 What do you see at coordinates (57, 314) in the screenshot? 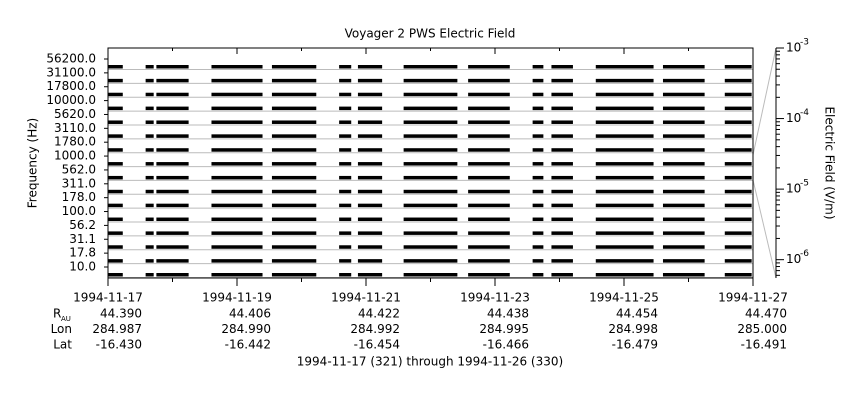
I see `ephemeris-label: R` at bounding box center [57, 314].